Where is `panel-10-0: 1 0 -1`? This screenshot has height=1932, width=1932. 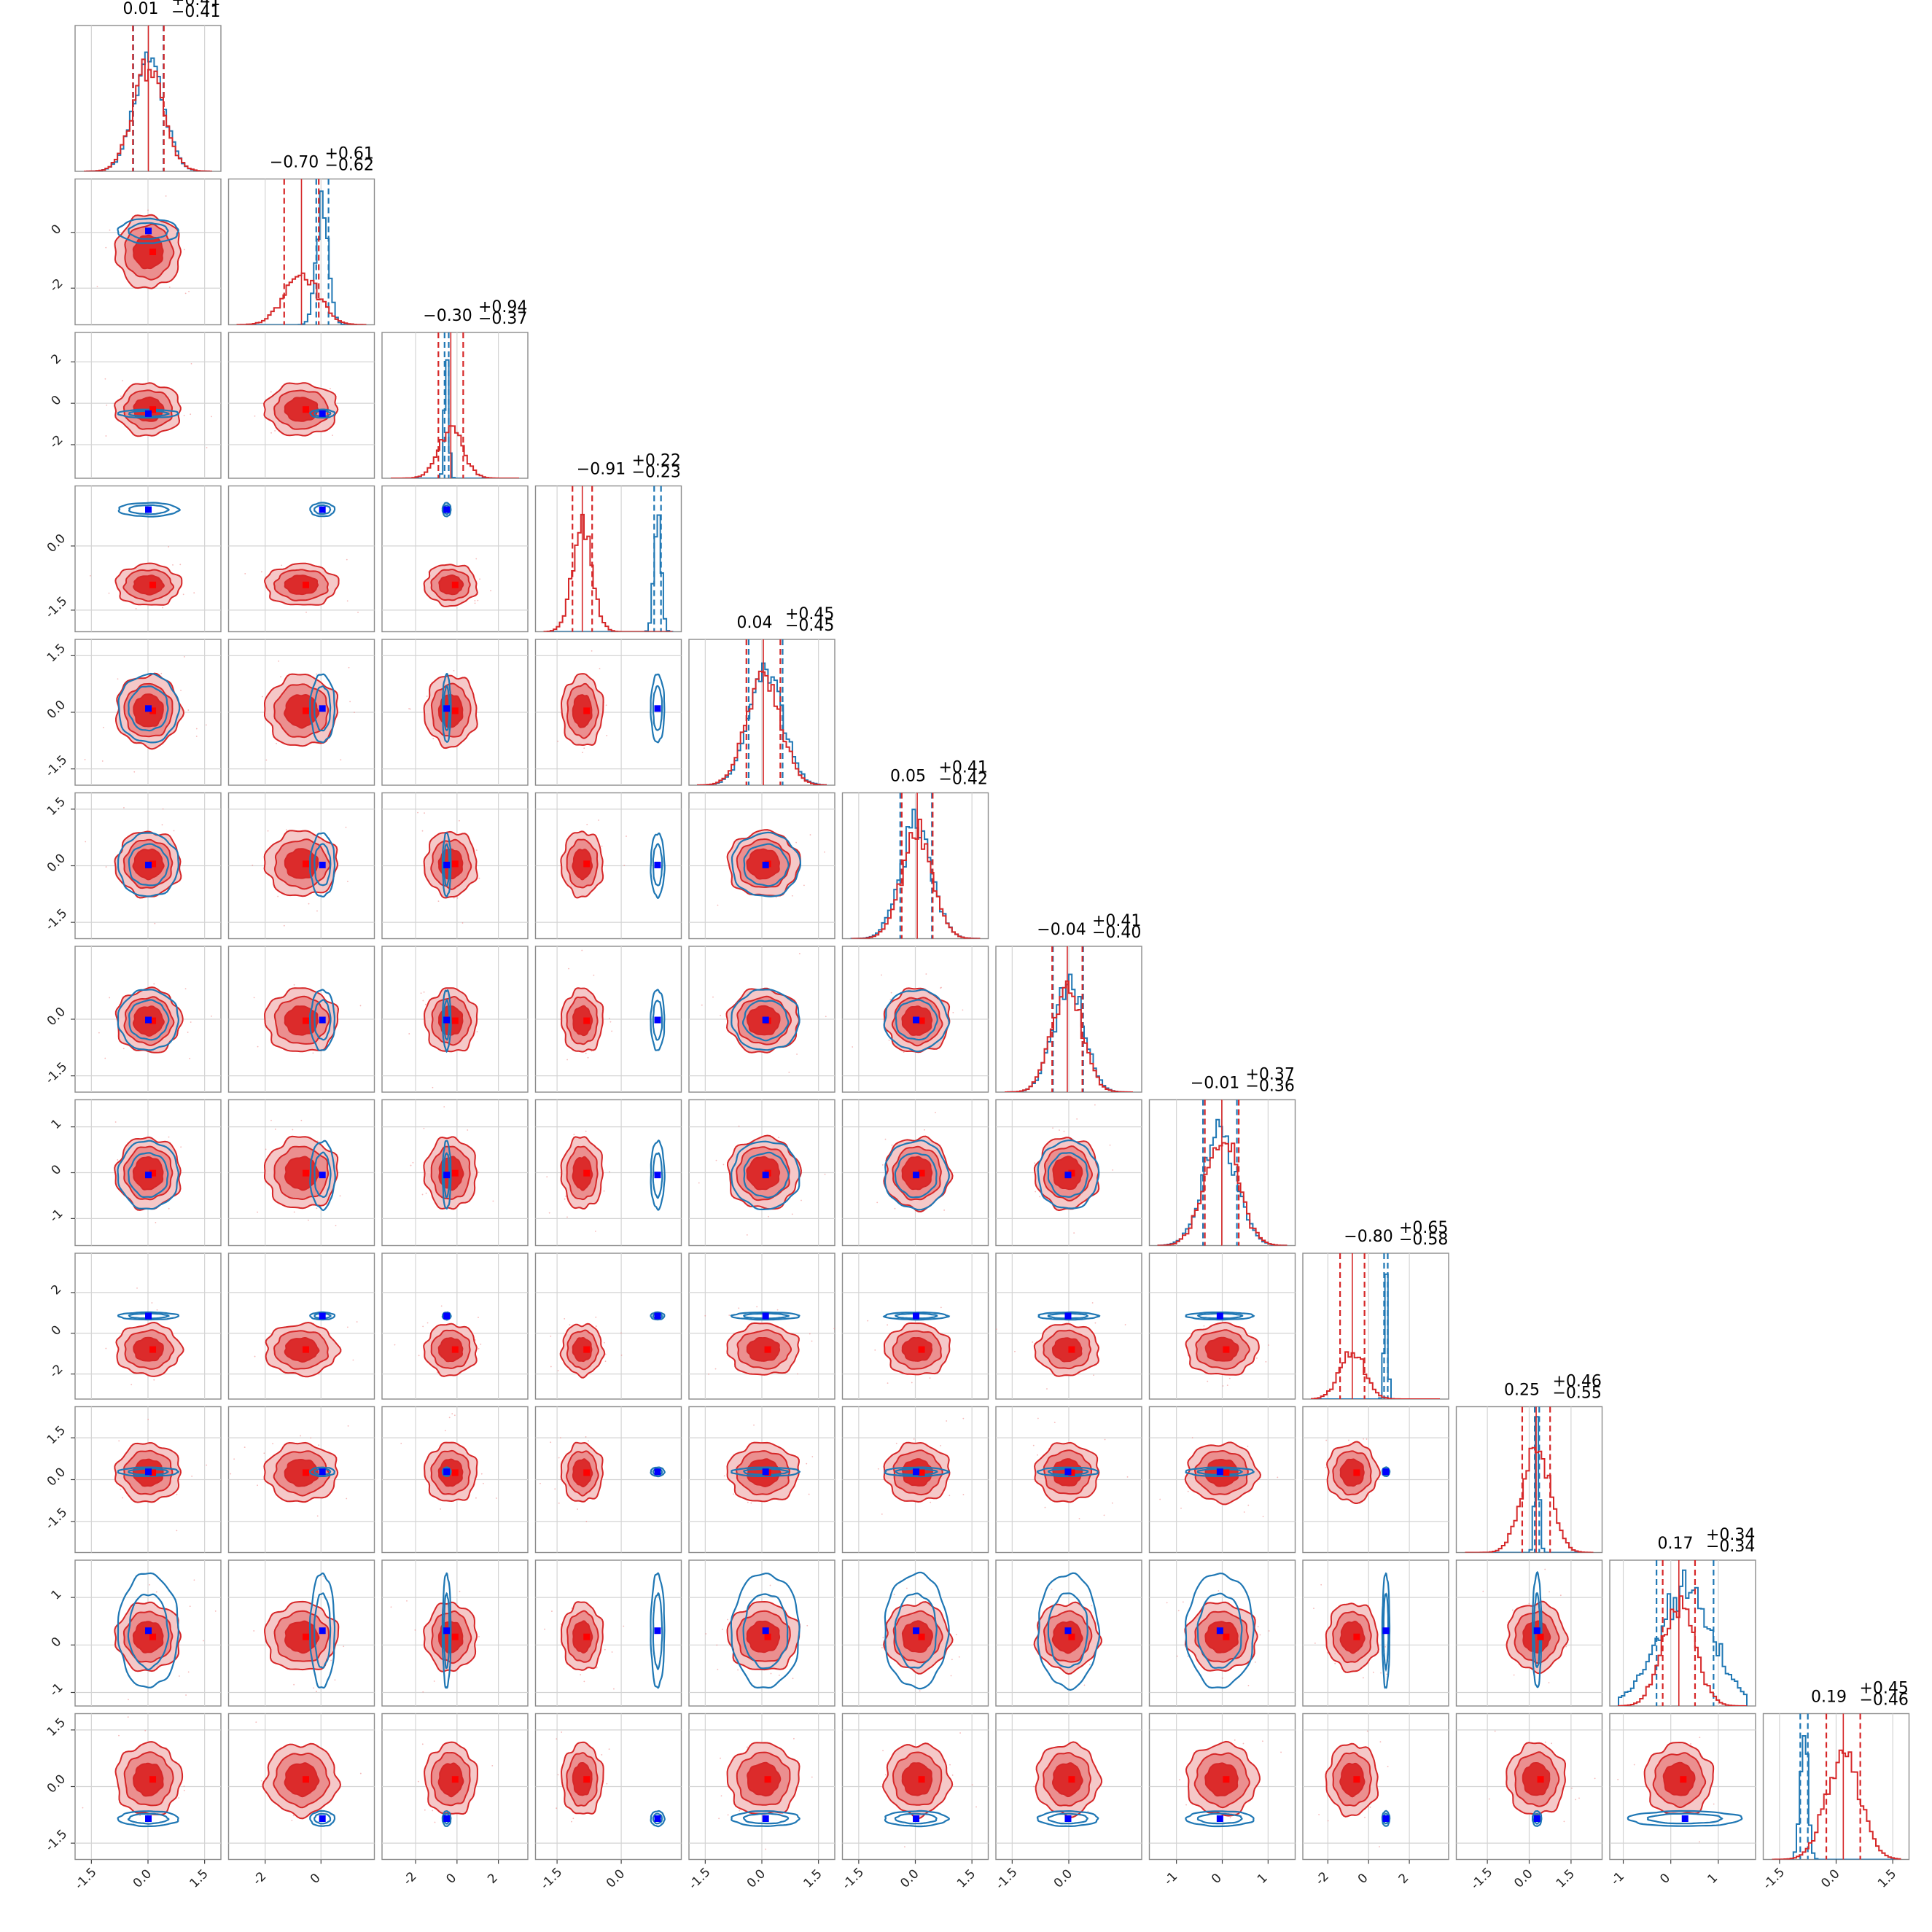
panel-10-0: 1 0 -1 is located at coordinates (134, 1633).